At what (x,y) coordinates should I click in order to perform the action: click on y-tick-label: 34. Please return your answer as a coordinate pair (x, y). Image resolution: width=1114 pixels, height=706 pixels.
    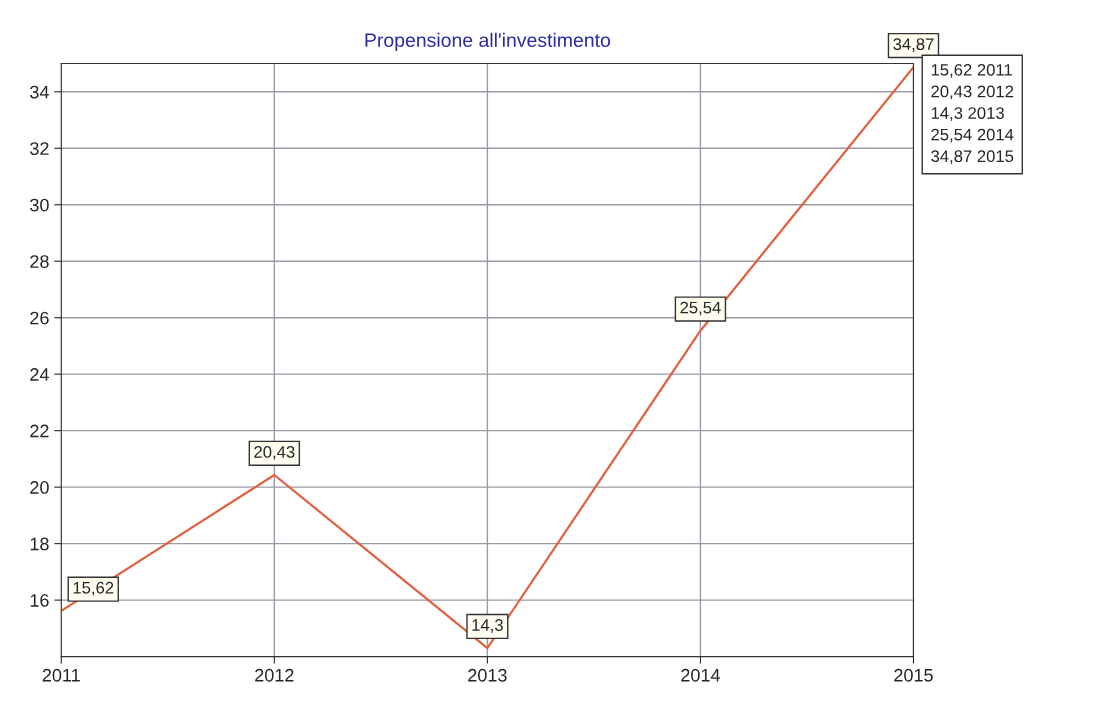
    Looking at the image, I should click on (39, 92).